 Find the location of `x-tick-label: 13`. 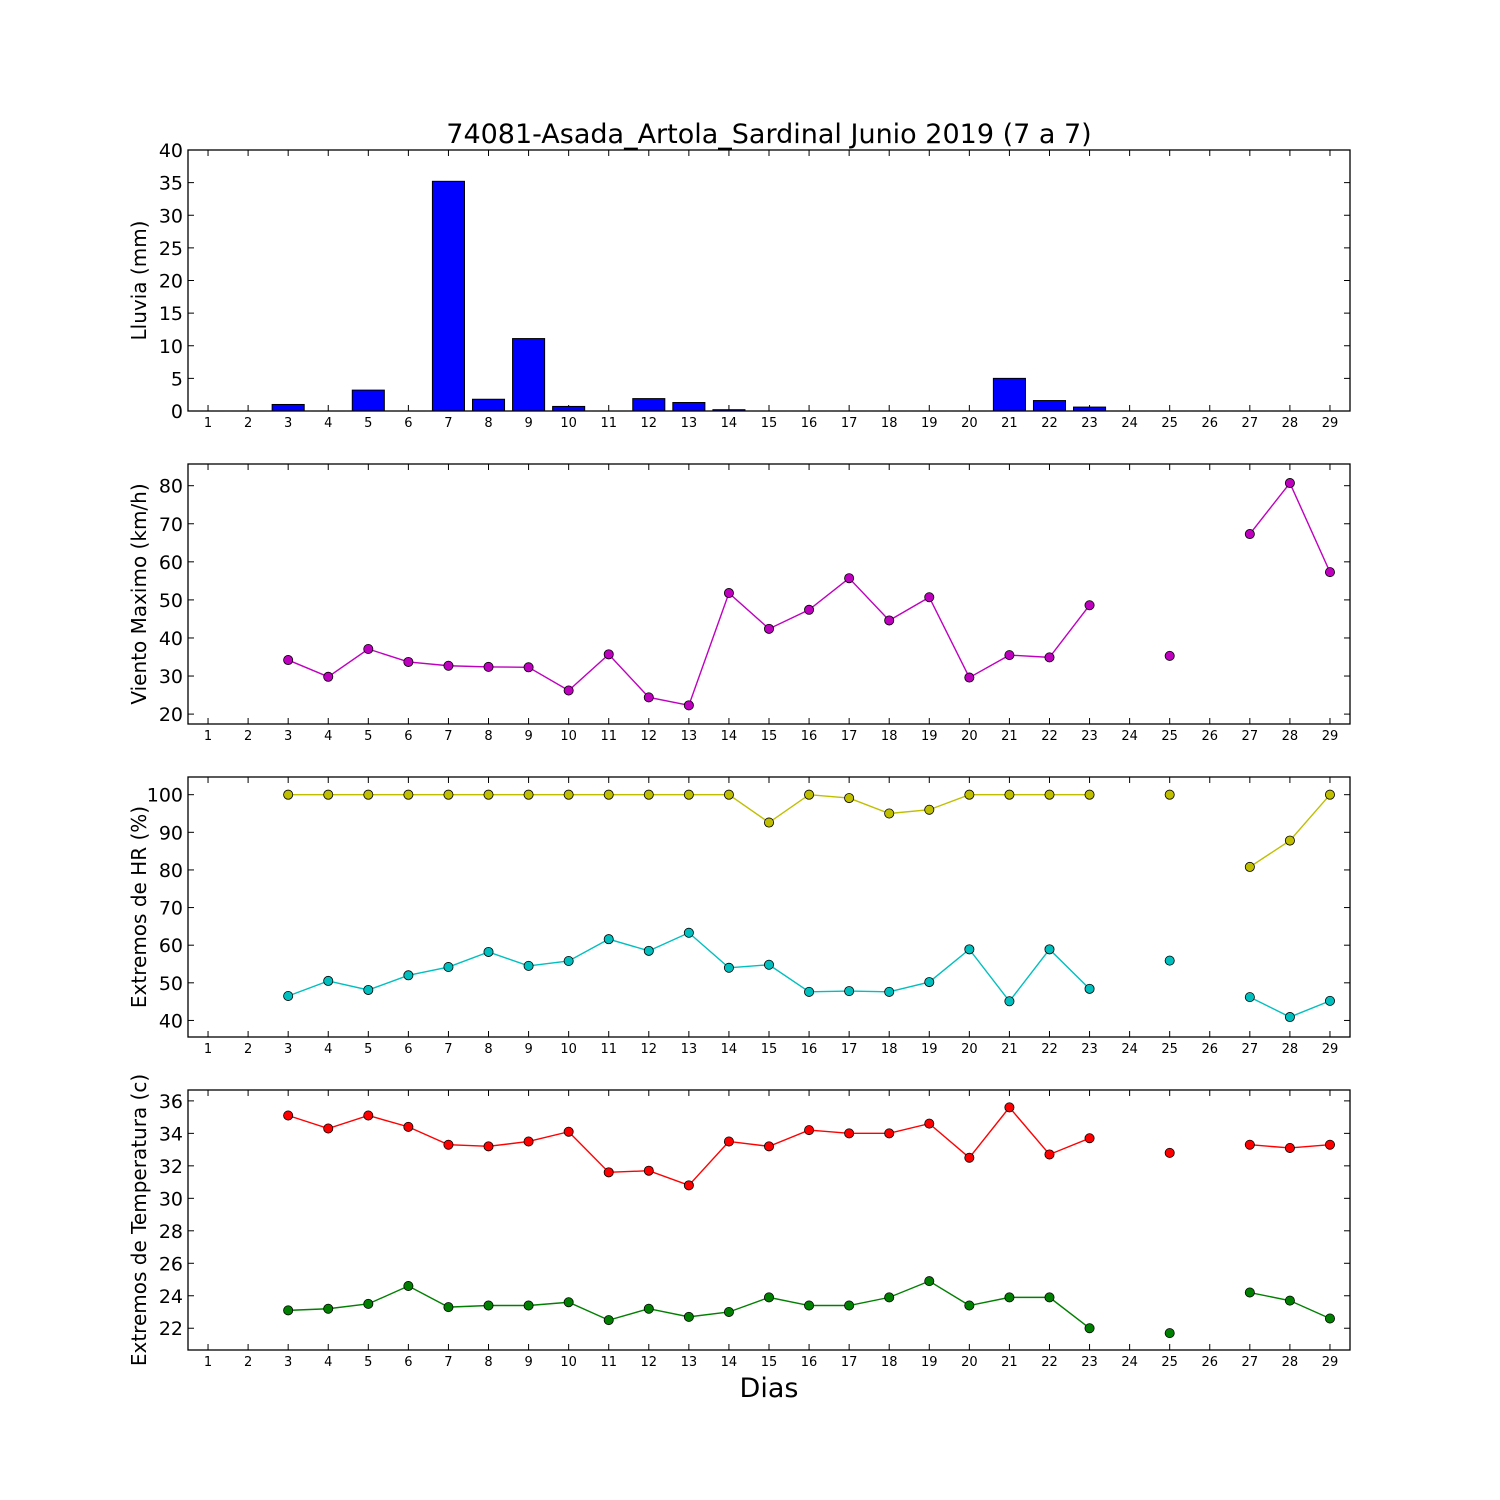

x-tick-label: 13 is located at coordinates (689, 1049).